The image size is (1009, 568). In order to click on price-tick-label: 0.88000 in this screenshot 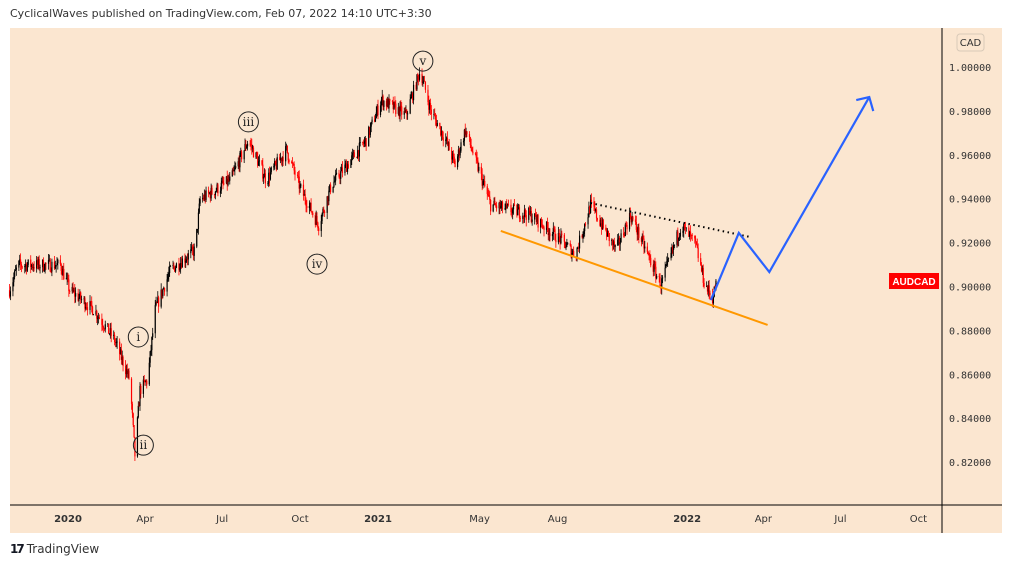, I will do `click(970, 331)`.